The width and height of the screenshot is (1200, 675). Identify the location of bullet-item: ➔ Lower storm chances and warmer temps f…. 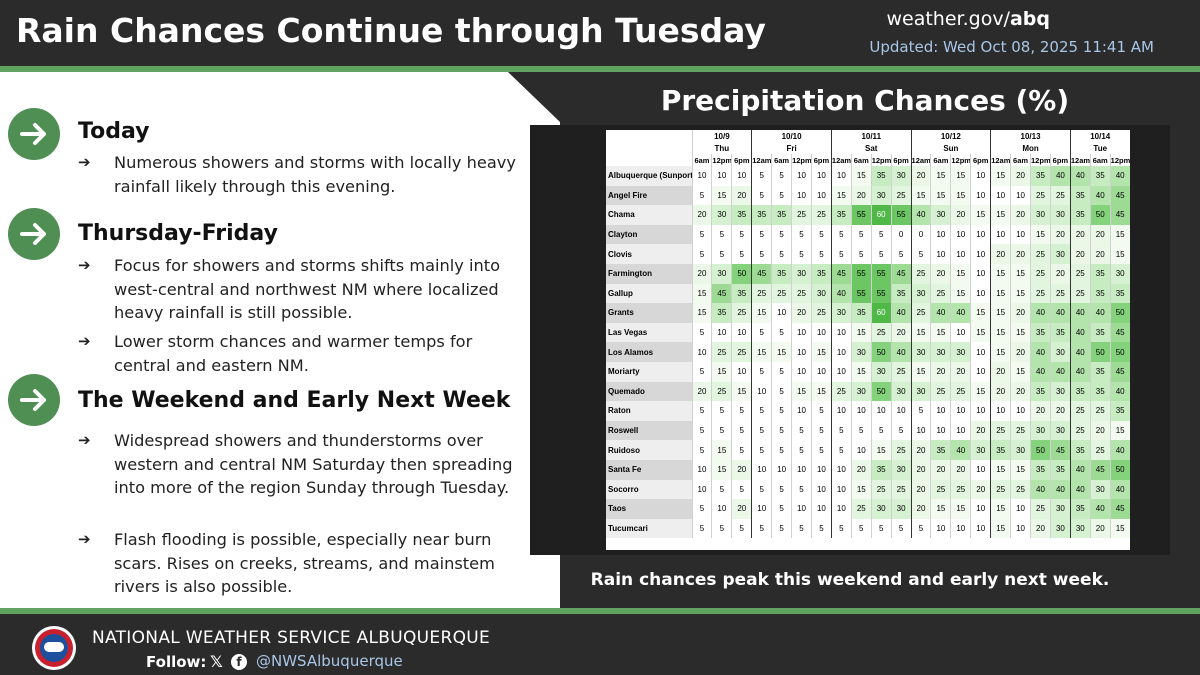
(298, 353).